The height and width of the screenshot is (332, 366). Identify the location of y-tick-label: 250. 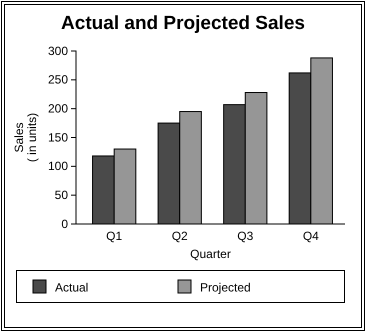
(58, 79).